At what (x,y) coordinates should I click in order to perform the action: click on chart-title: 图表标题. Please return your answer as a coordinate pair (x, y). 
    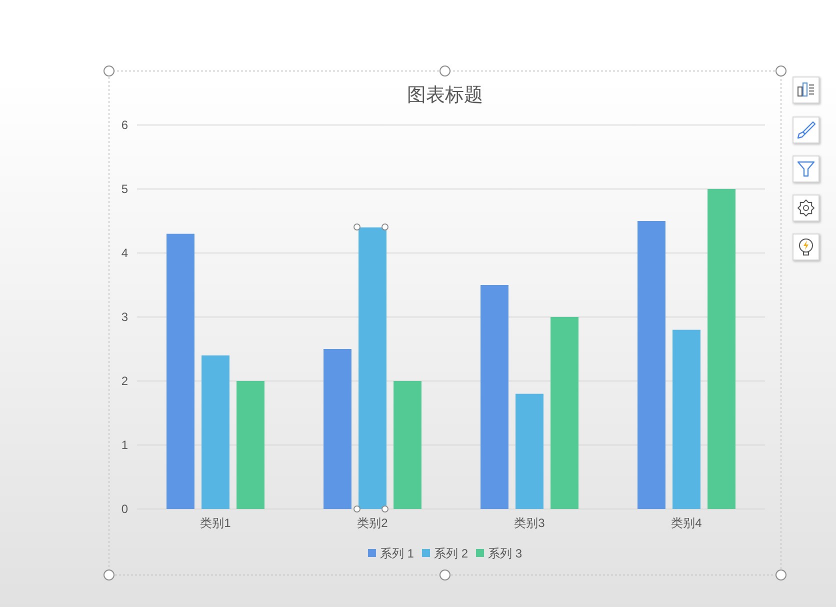
    Looking at the image, I should click on (445, 95).